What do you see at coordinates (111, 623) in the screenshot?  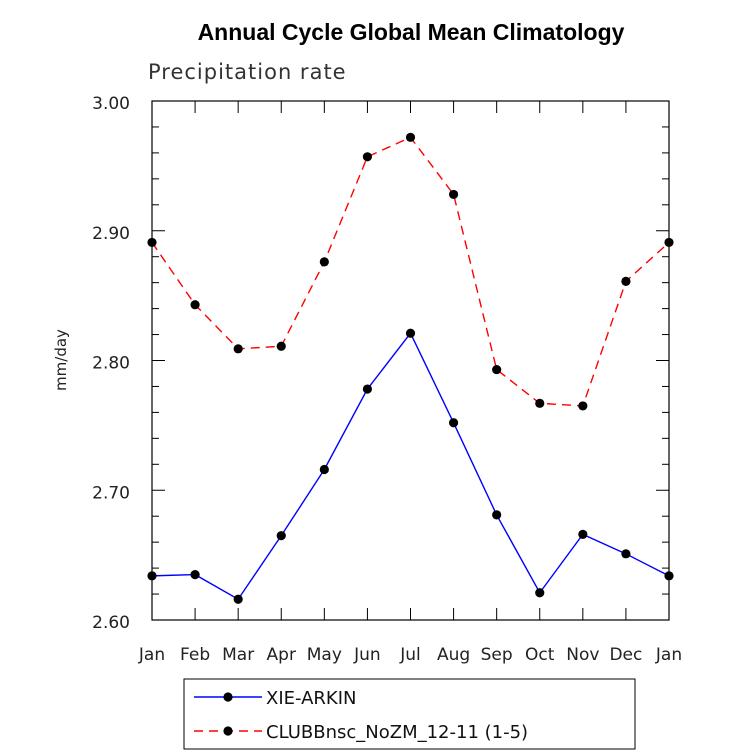 I see `y-tick-label: 2.60` at bounding box center [111, 623].